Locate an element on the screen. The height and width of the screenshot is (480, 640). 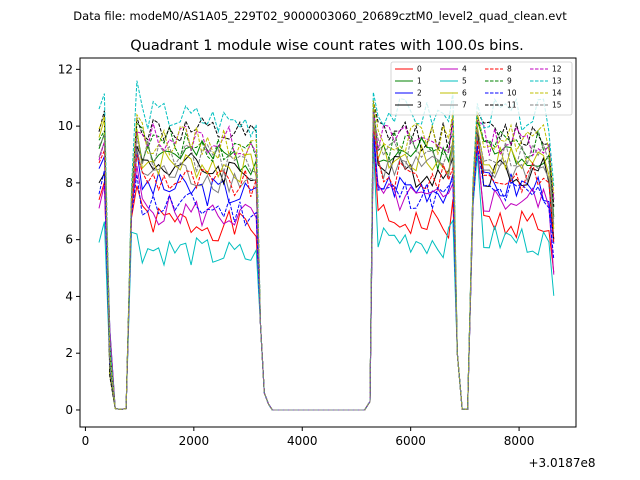
legend-label-4: 4 is located at coordinates (464, 69).